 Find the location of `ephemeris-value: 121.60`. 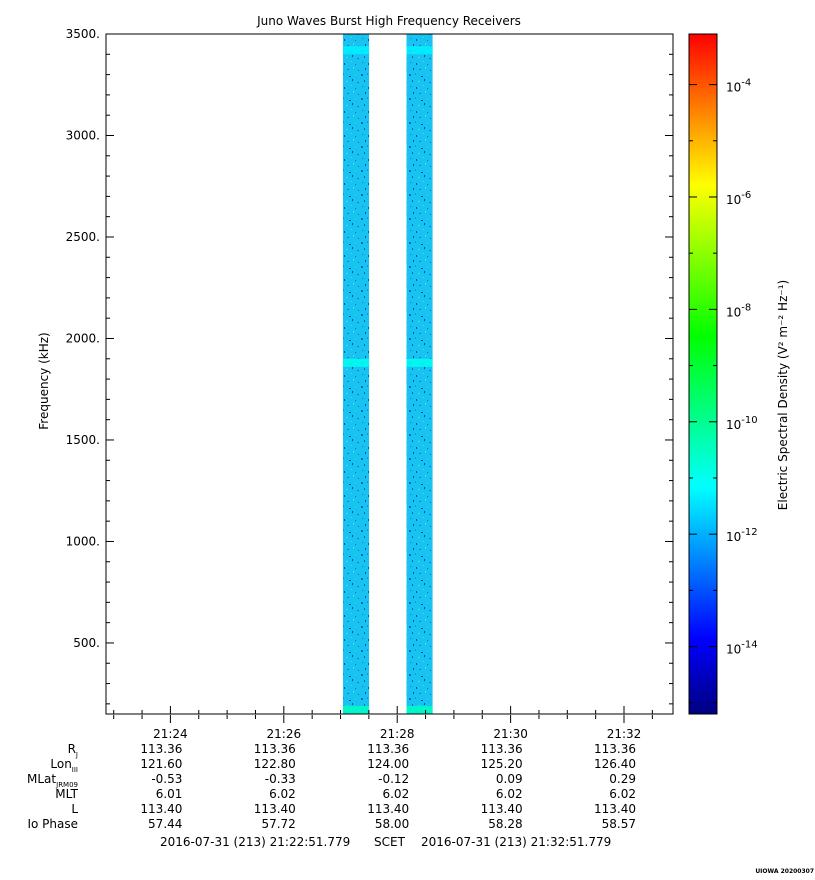

ephemeris-value: 121.60 is located at coordinates (161, 764).